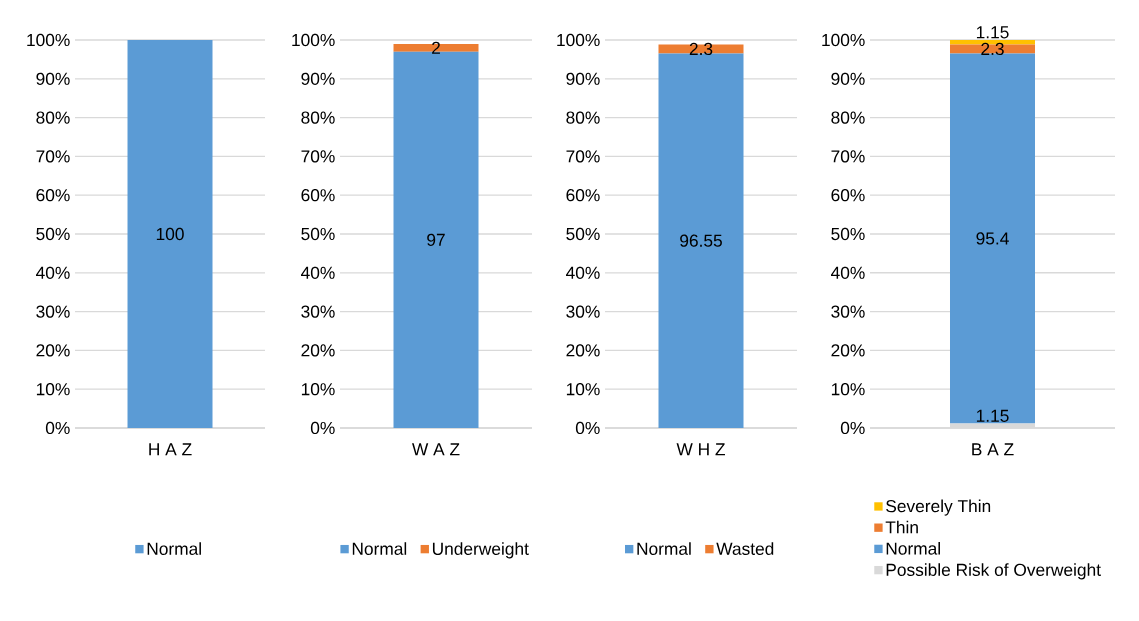 The width and height of the screenshot is (1139, 621). Describe the element at coordinates (993, 449) in the screenshot. I see `x-tick-label: B A Z` at that location.